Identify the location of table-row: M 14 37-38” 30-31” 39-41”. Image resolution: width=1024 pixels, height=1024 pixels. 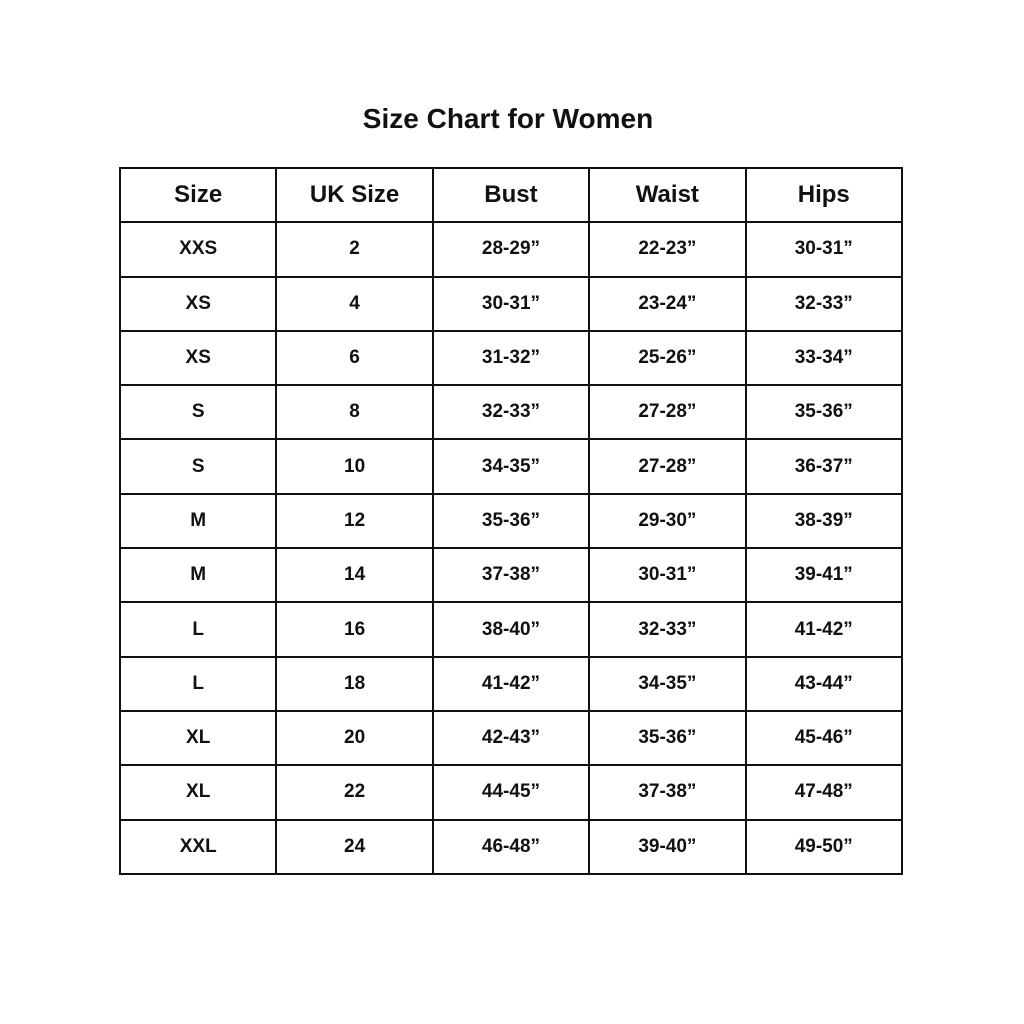
(510, 575).